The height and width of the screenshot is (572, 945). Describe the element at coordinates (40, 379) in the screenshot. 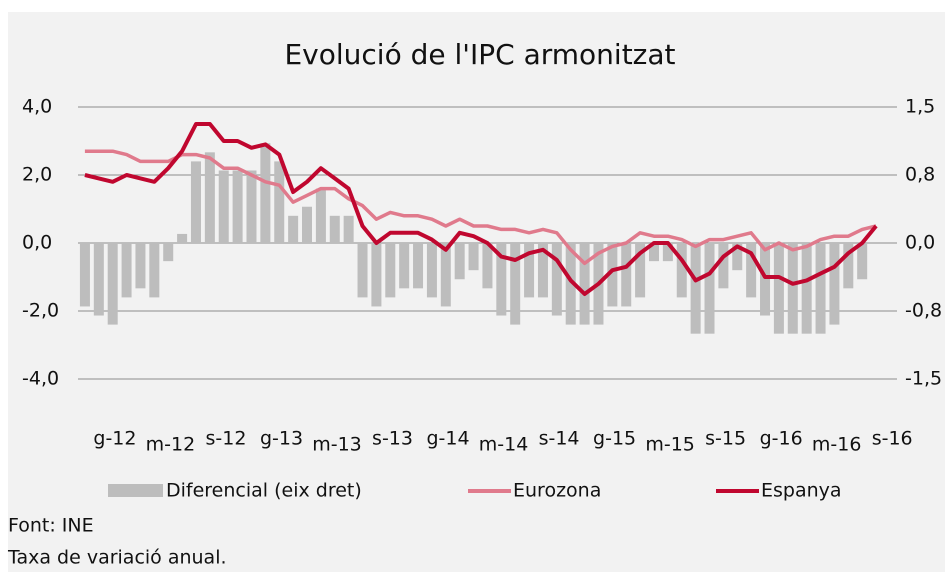

I see `y-tick-label: -4,0` at that location.